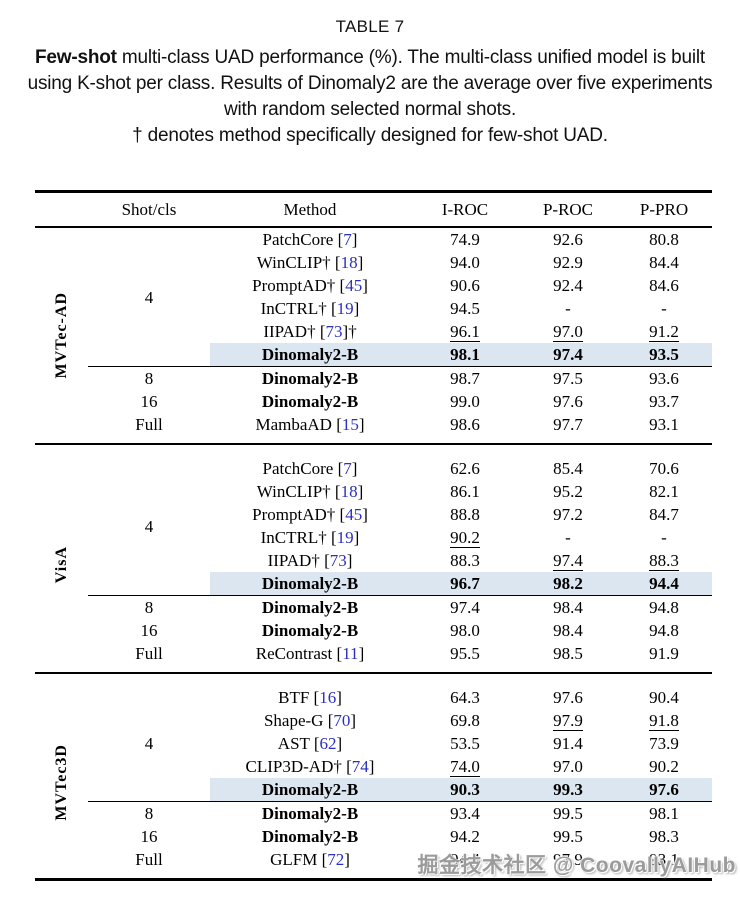  I want to click on method-cell: PromptAD† [45], so click(310, 285).